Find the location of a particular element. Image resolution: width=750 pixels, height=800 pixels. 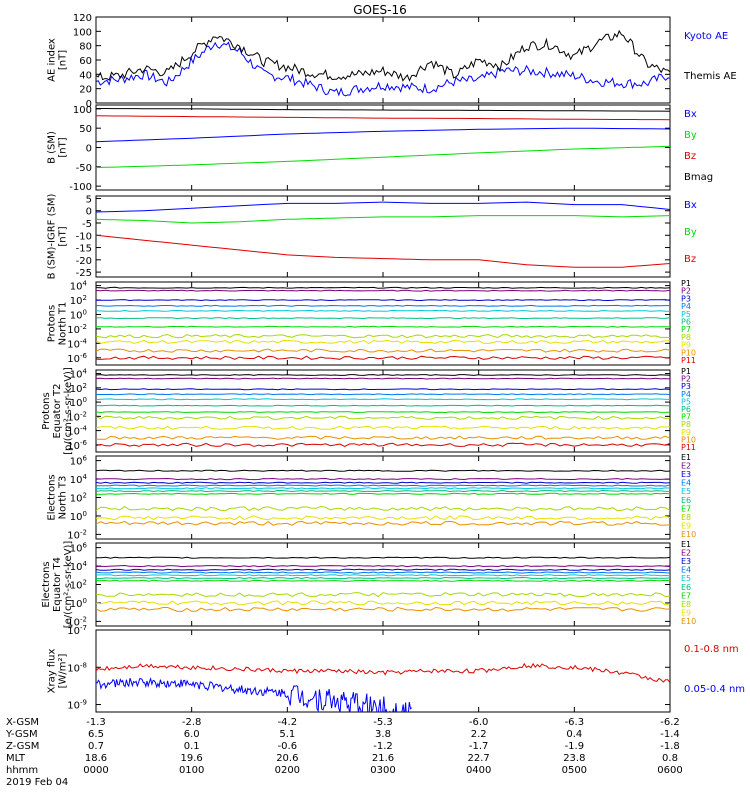

series-line-p6 is located at coordinates (383, 405).